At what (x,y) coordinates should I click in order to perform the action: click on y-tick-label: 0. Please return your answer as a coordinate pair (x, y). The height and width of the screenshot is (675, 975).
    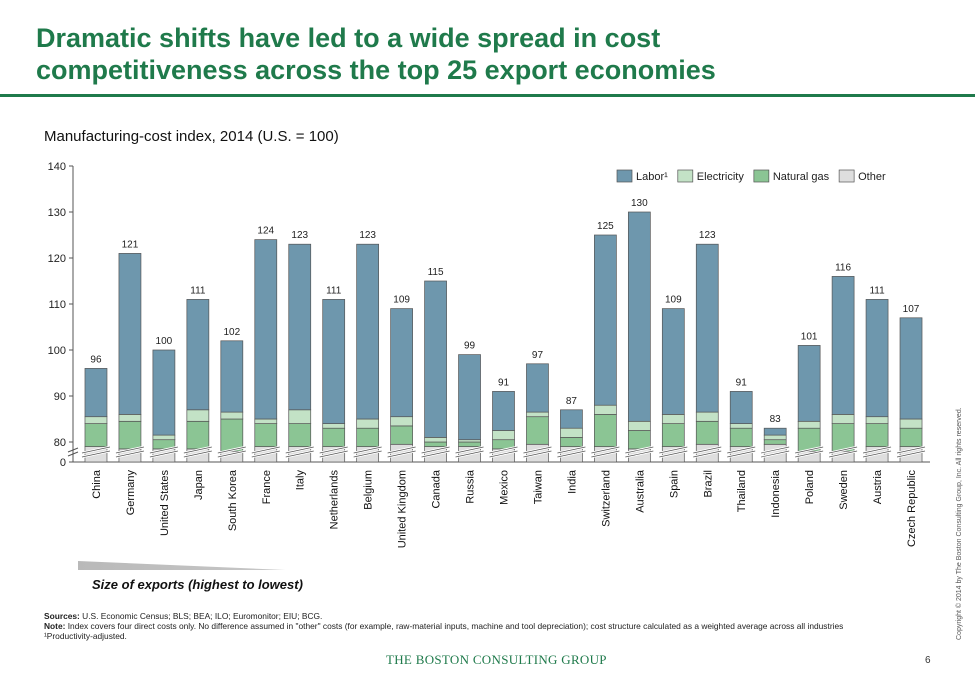
    Looking at the image, I should click on (63, 463).